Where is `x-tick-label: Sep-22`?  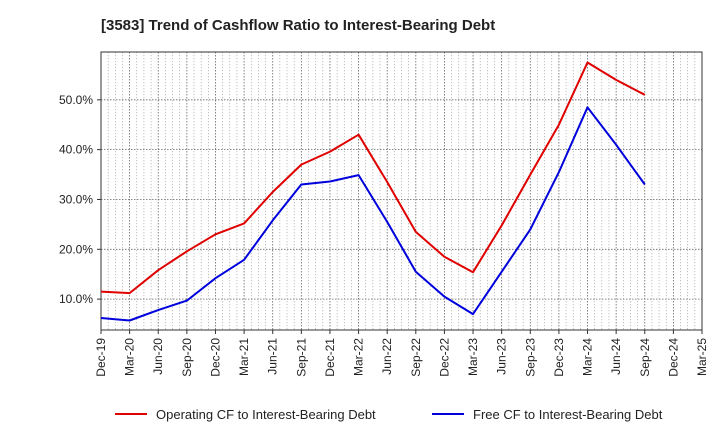
x-tick-label: Sep-22 is located at coordinates (416, 357).